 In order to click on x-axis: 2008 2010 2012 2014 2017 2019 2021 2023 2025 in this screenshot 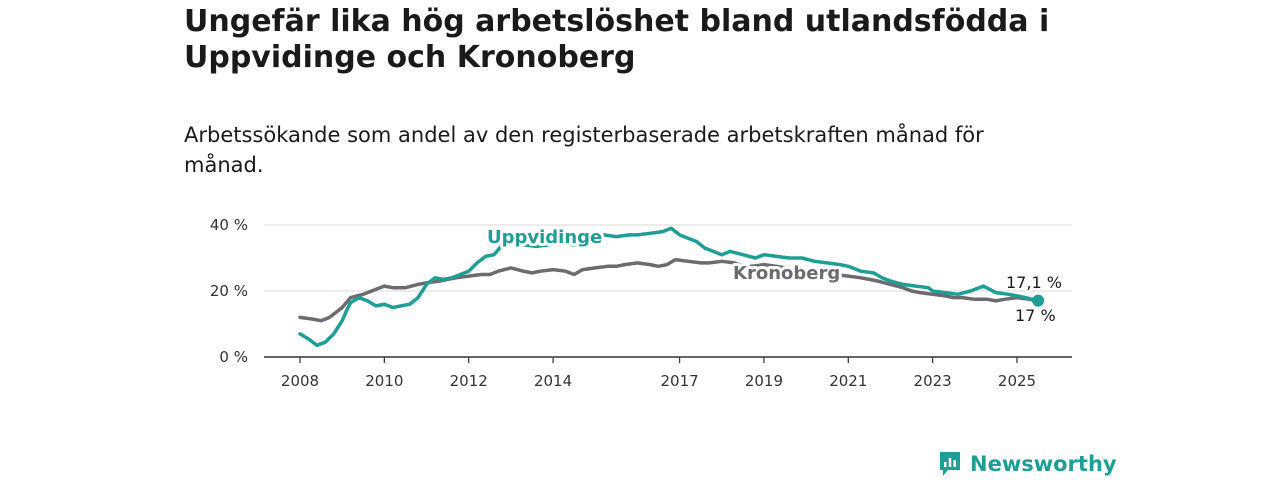, I will do `click(668, 373)`.